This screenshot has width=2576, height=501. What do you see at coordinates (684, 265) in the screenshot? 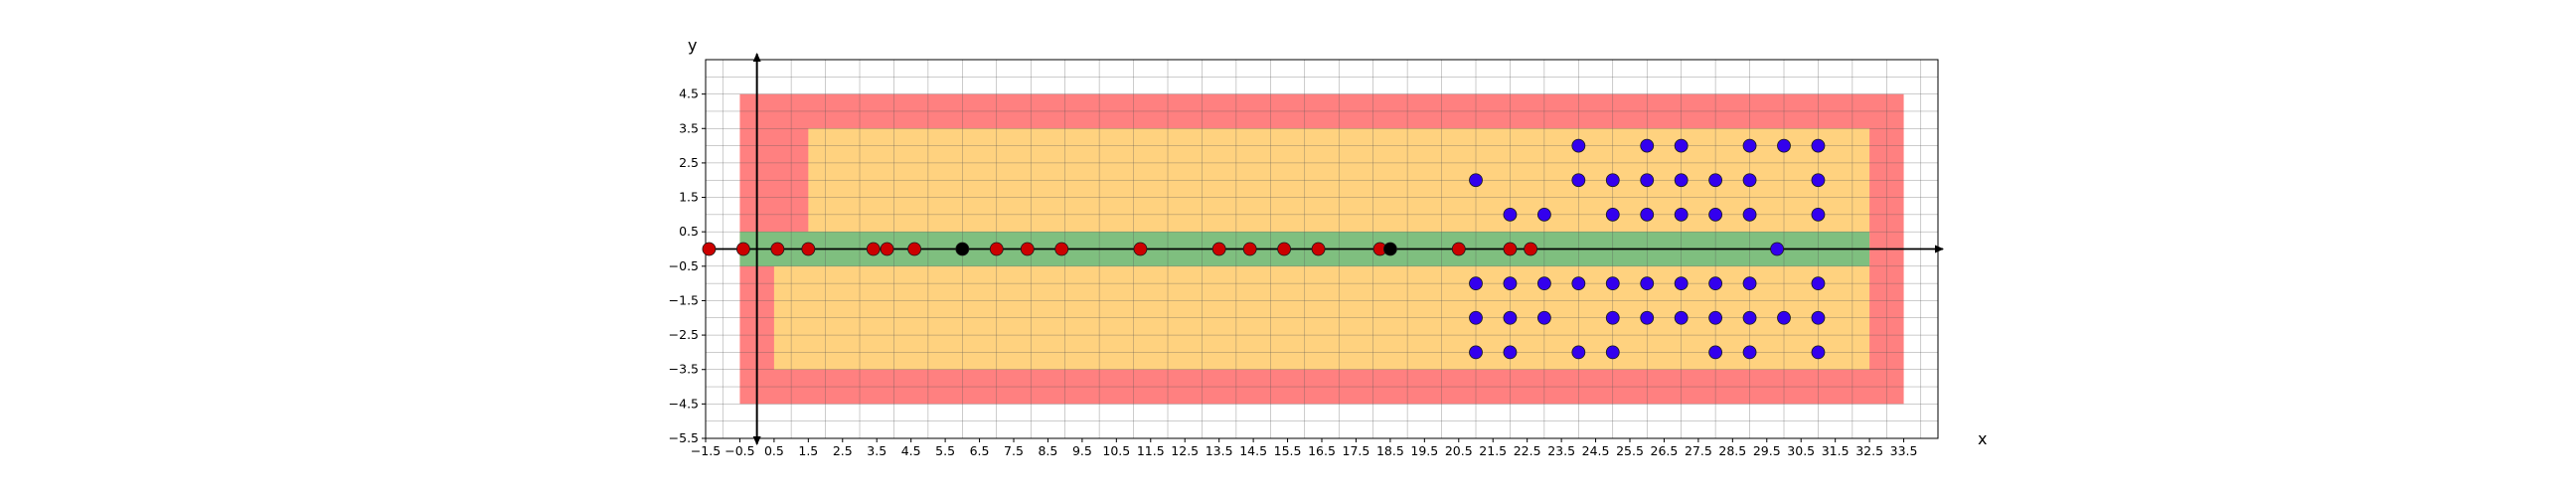
I see `y-tick-label: −0.5` at bounding box center [684, 265].